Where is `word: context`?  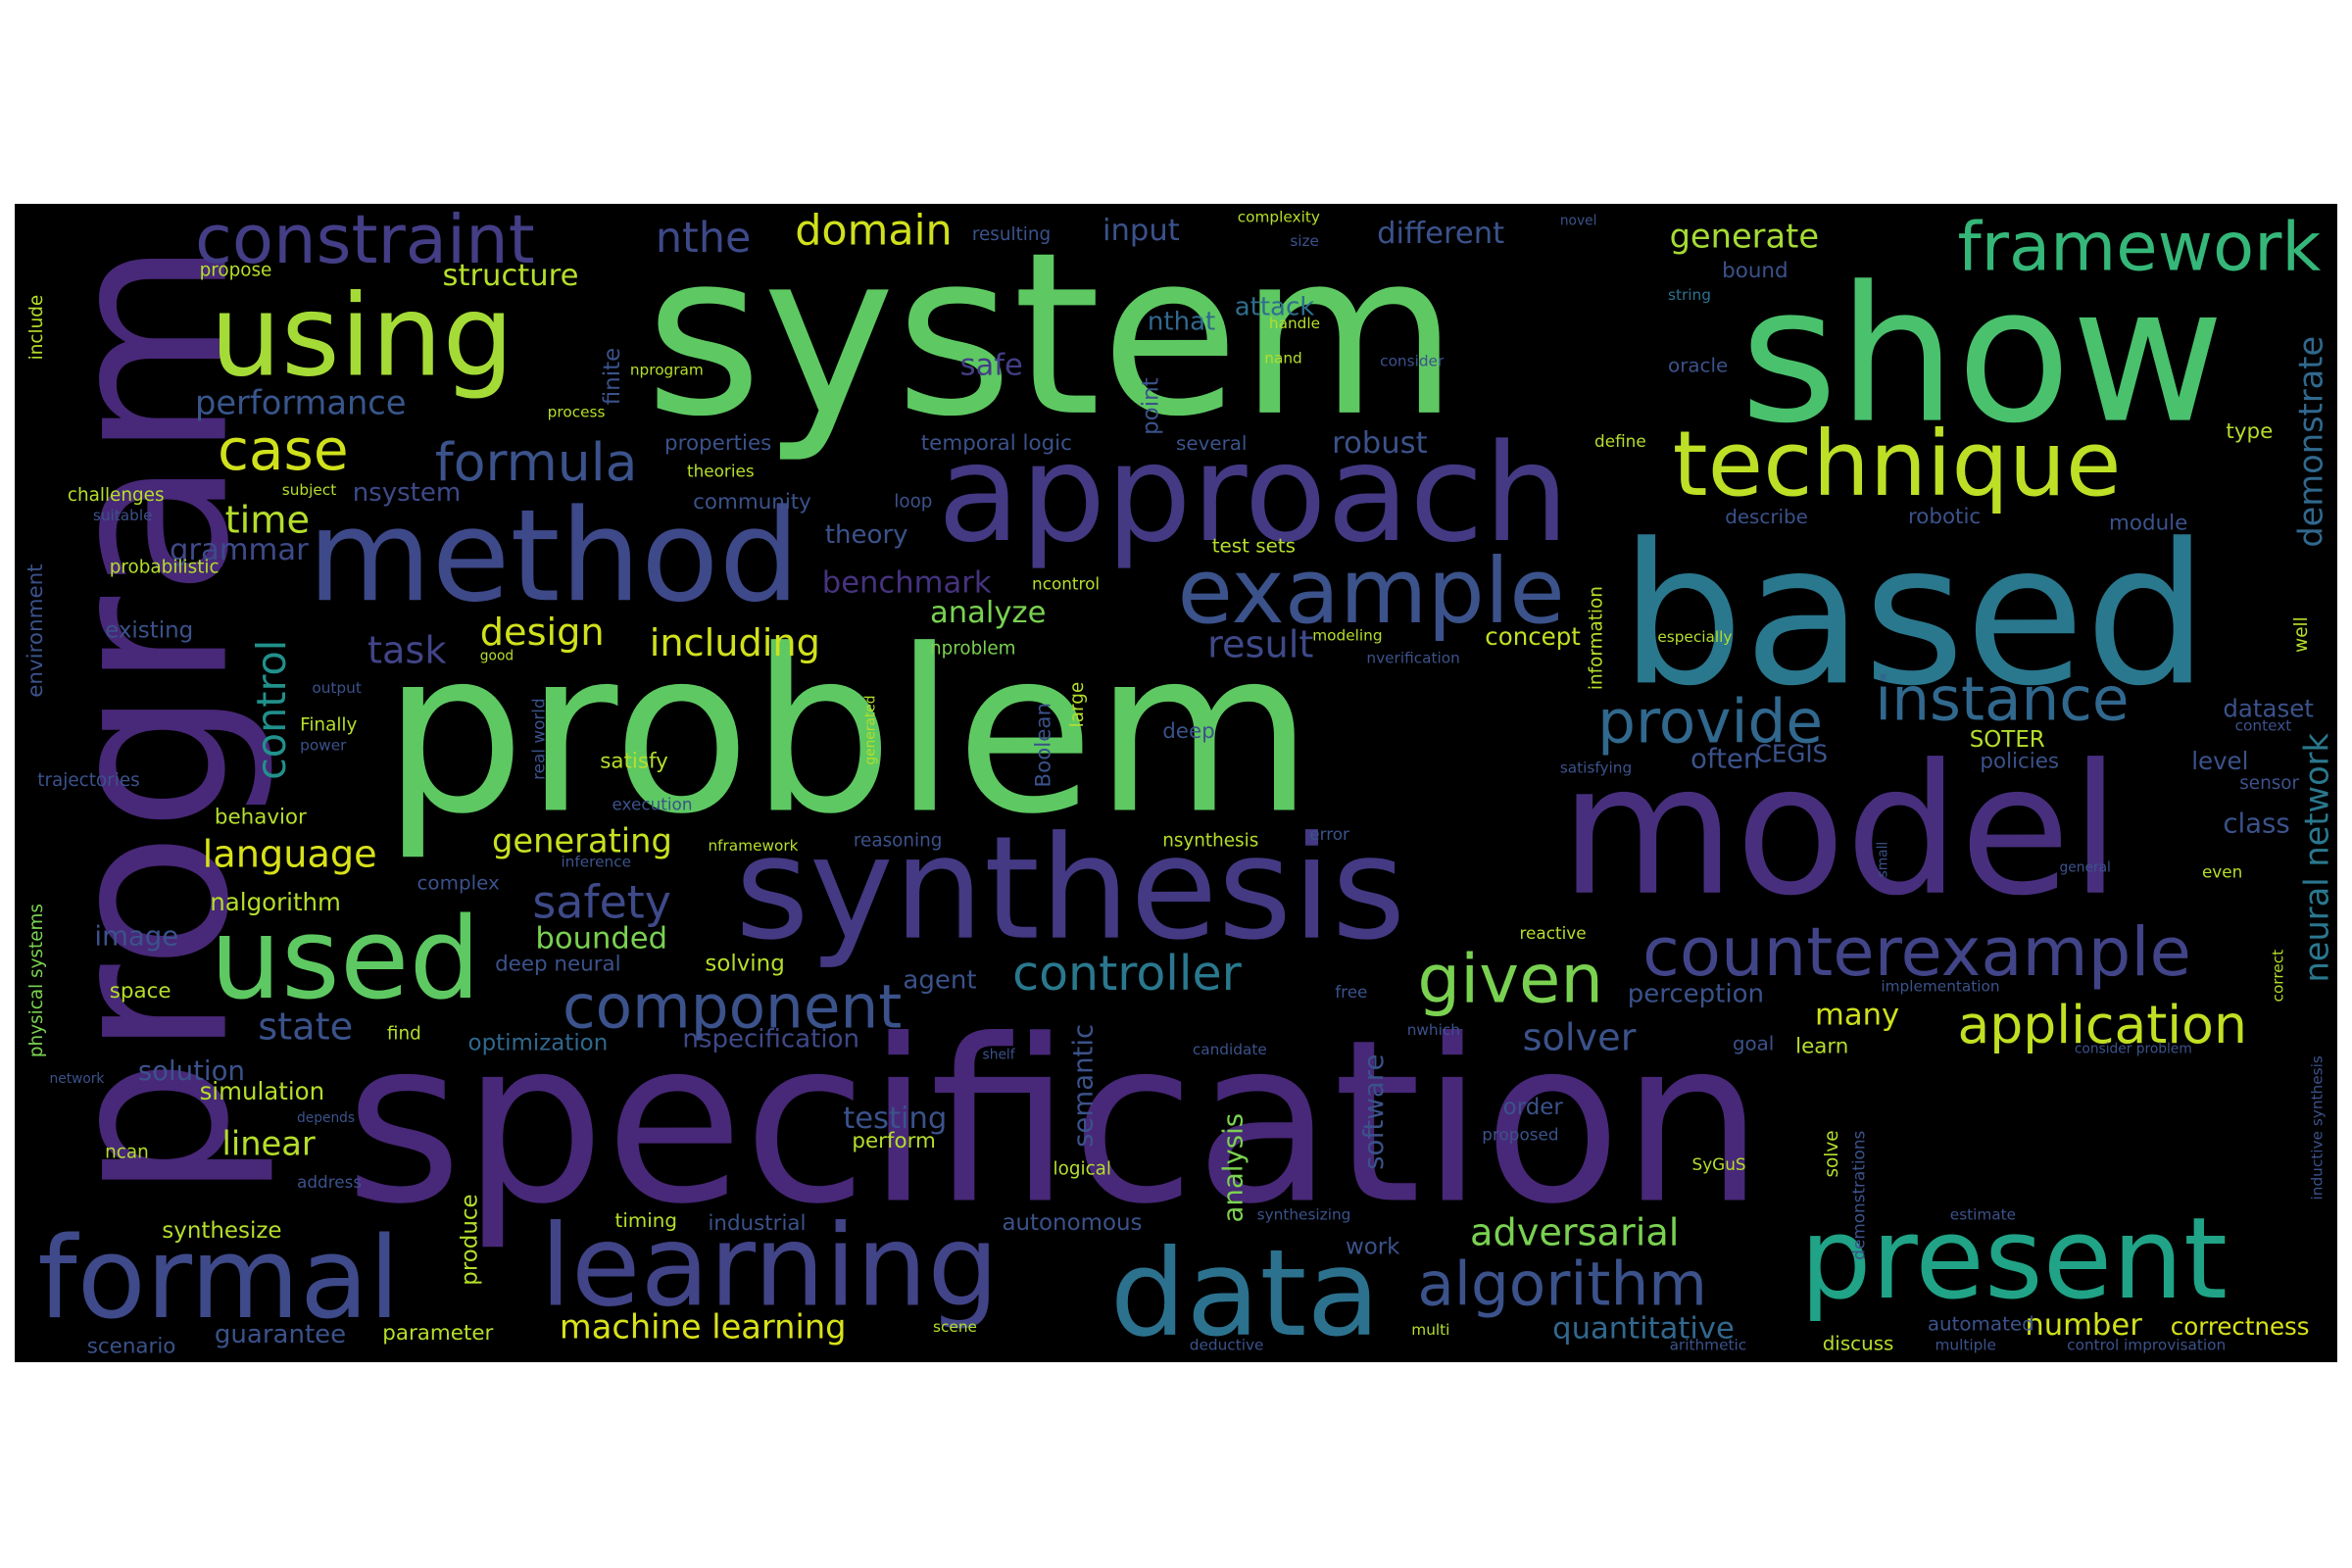 word: context is located at coordinates (2263, 725).